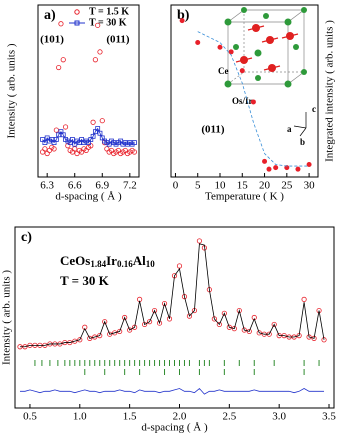  I want to click on inset-label: Os/Ir, so click(242, 101).